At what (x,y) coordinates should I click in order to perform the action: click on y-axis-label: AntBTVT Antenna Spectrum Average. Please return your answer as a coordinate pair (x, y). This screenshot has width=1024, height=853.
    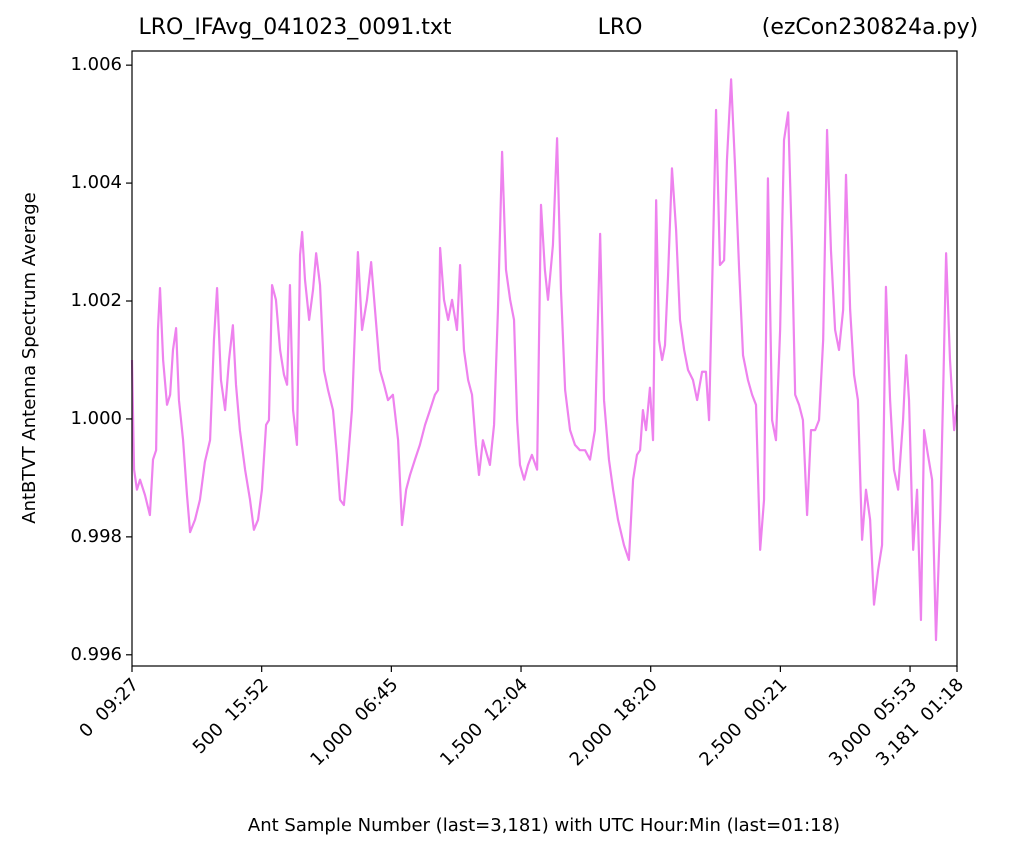
    Looking at the image, I should click on (29, 357).